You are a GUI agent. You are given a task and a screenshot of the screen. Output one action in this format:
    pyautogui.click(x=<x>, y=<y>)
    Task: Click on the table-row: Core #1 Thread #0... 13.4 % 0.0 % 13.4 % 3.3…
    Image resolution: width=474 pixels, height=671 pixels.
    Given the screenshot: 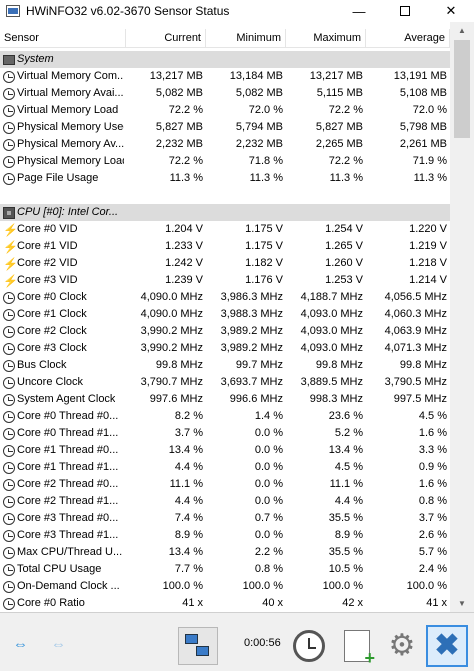 What is the action you would take?
    pyautogui.click(x=225, y=450)
    